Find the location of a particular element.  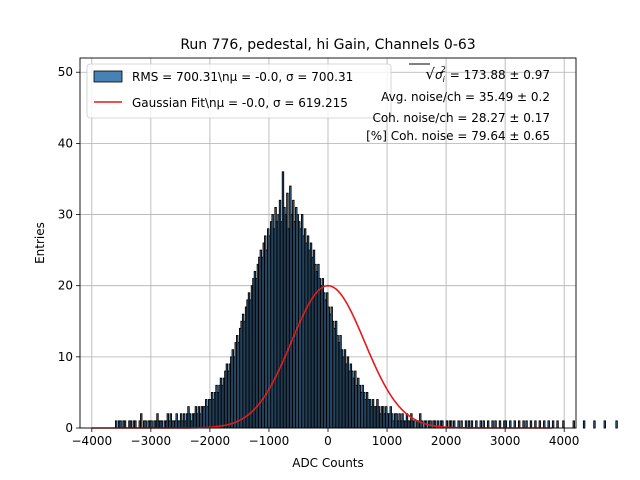

x-tick-label: 3000 is located at coordinates (505, 441).